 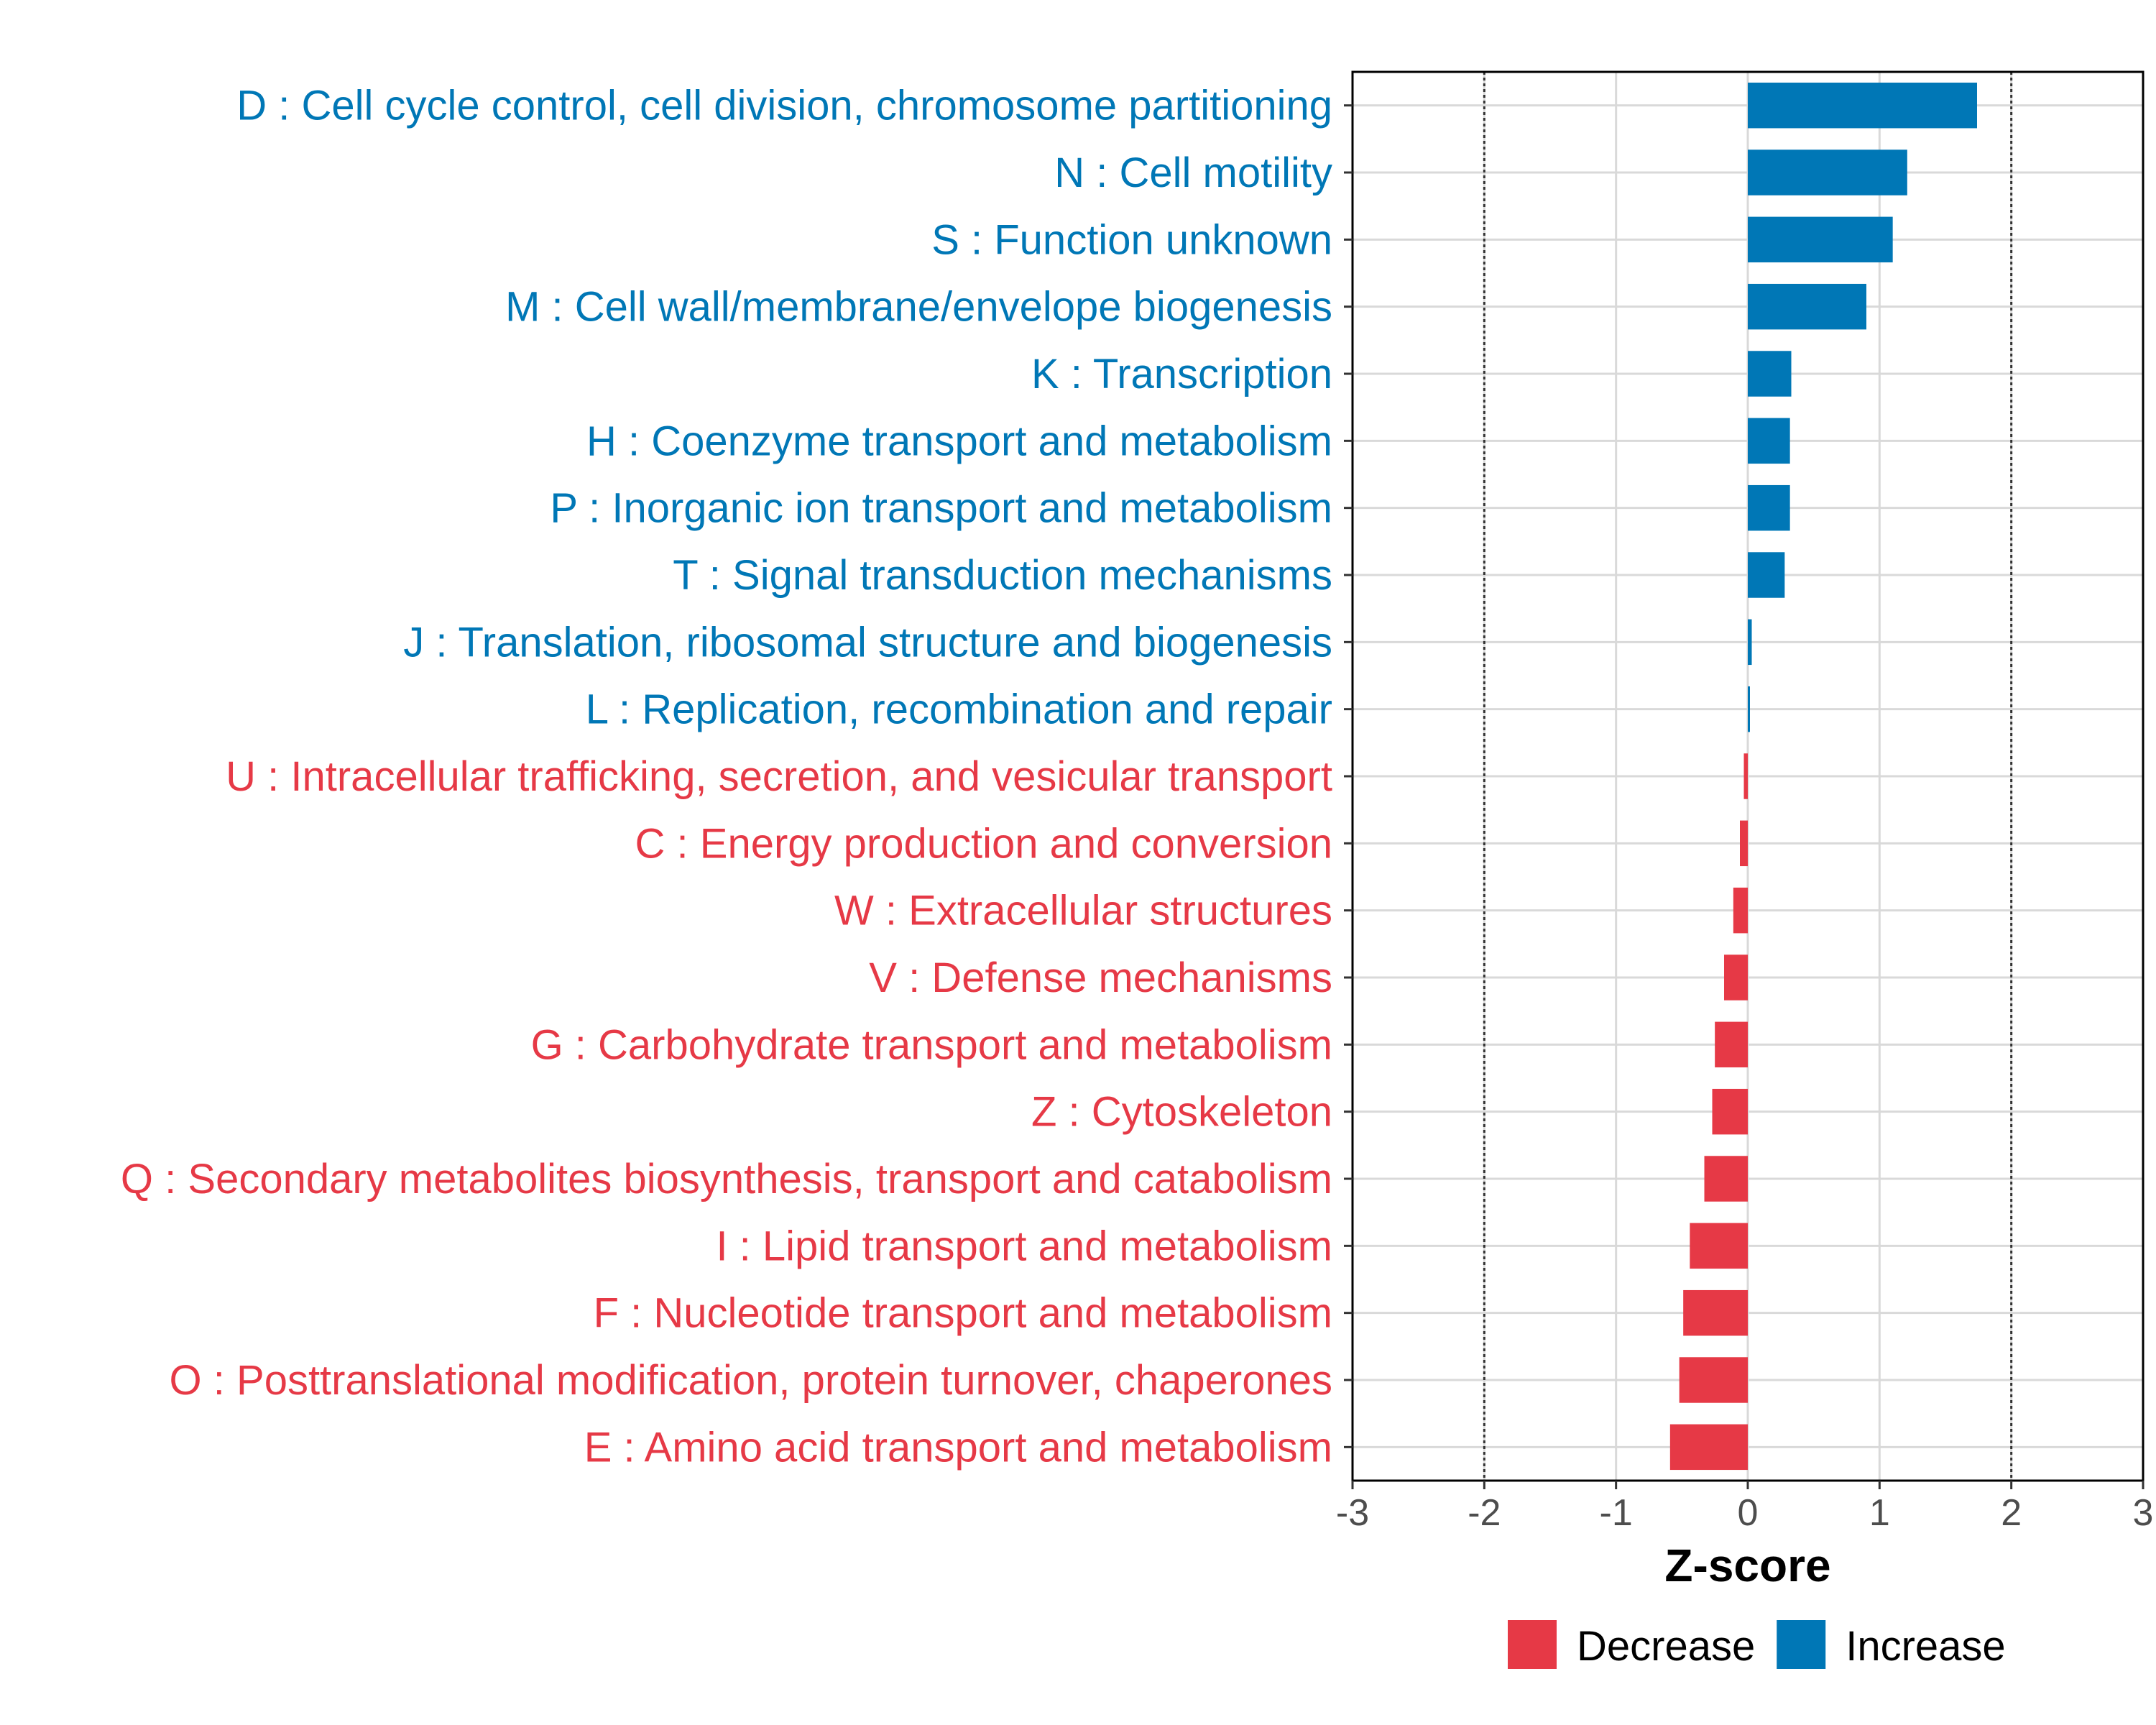 I want to click on bars, so click(x=1823, y=776).